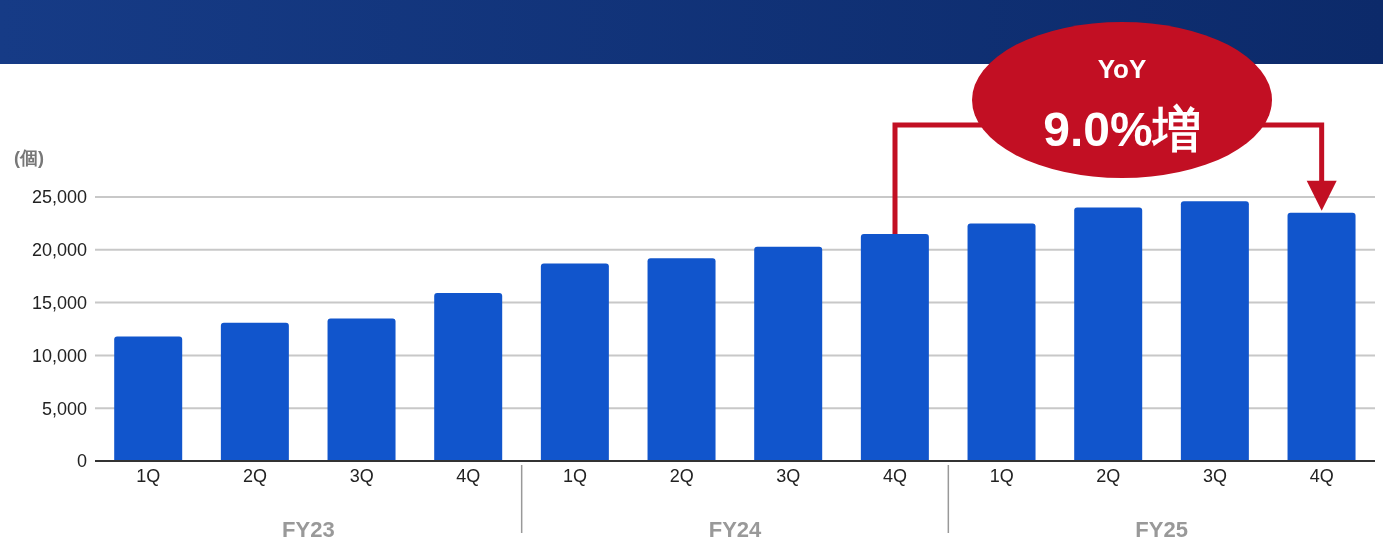 This screenshot has height=547, width=1383. Describe the element at coordinates (1161, 529) in the screenshot. I see `text: FY25` at that location.